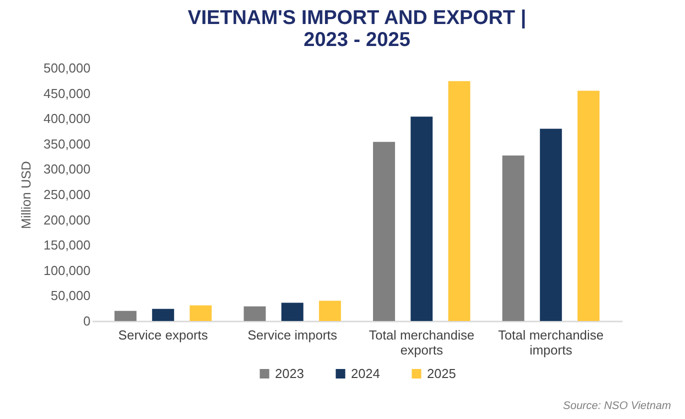 This screenshot has width=685, height=419. Describe the element at coordinates (67, 220) in the screenshot. I see `y-tick-label: 200,000` at that location.